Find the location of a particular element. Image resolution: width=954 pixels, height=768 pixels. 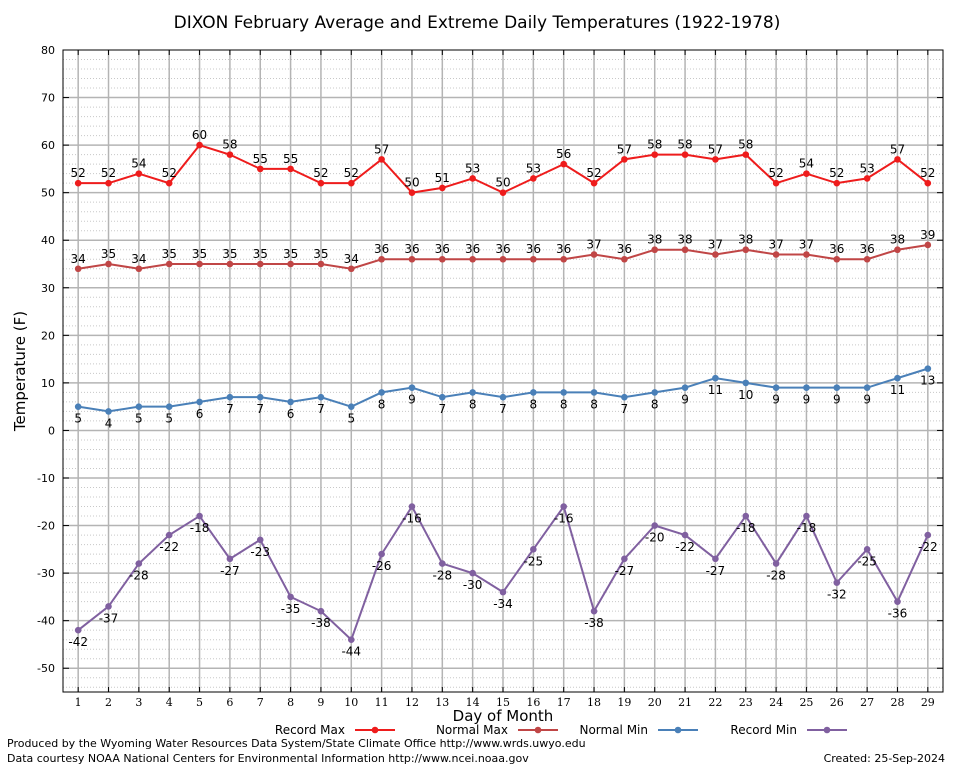

x-tick-label: 22 is located at coordinates (715, 702).